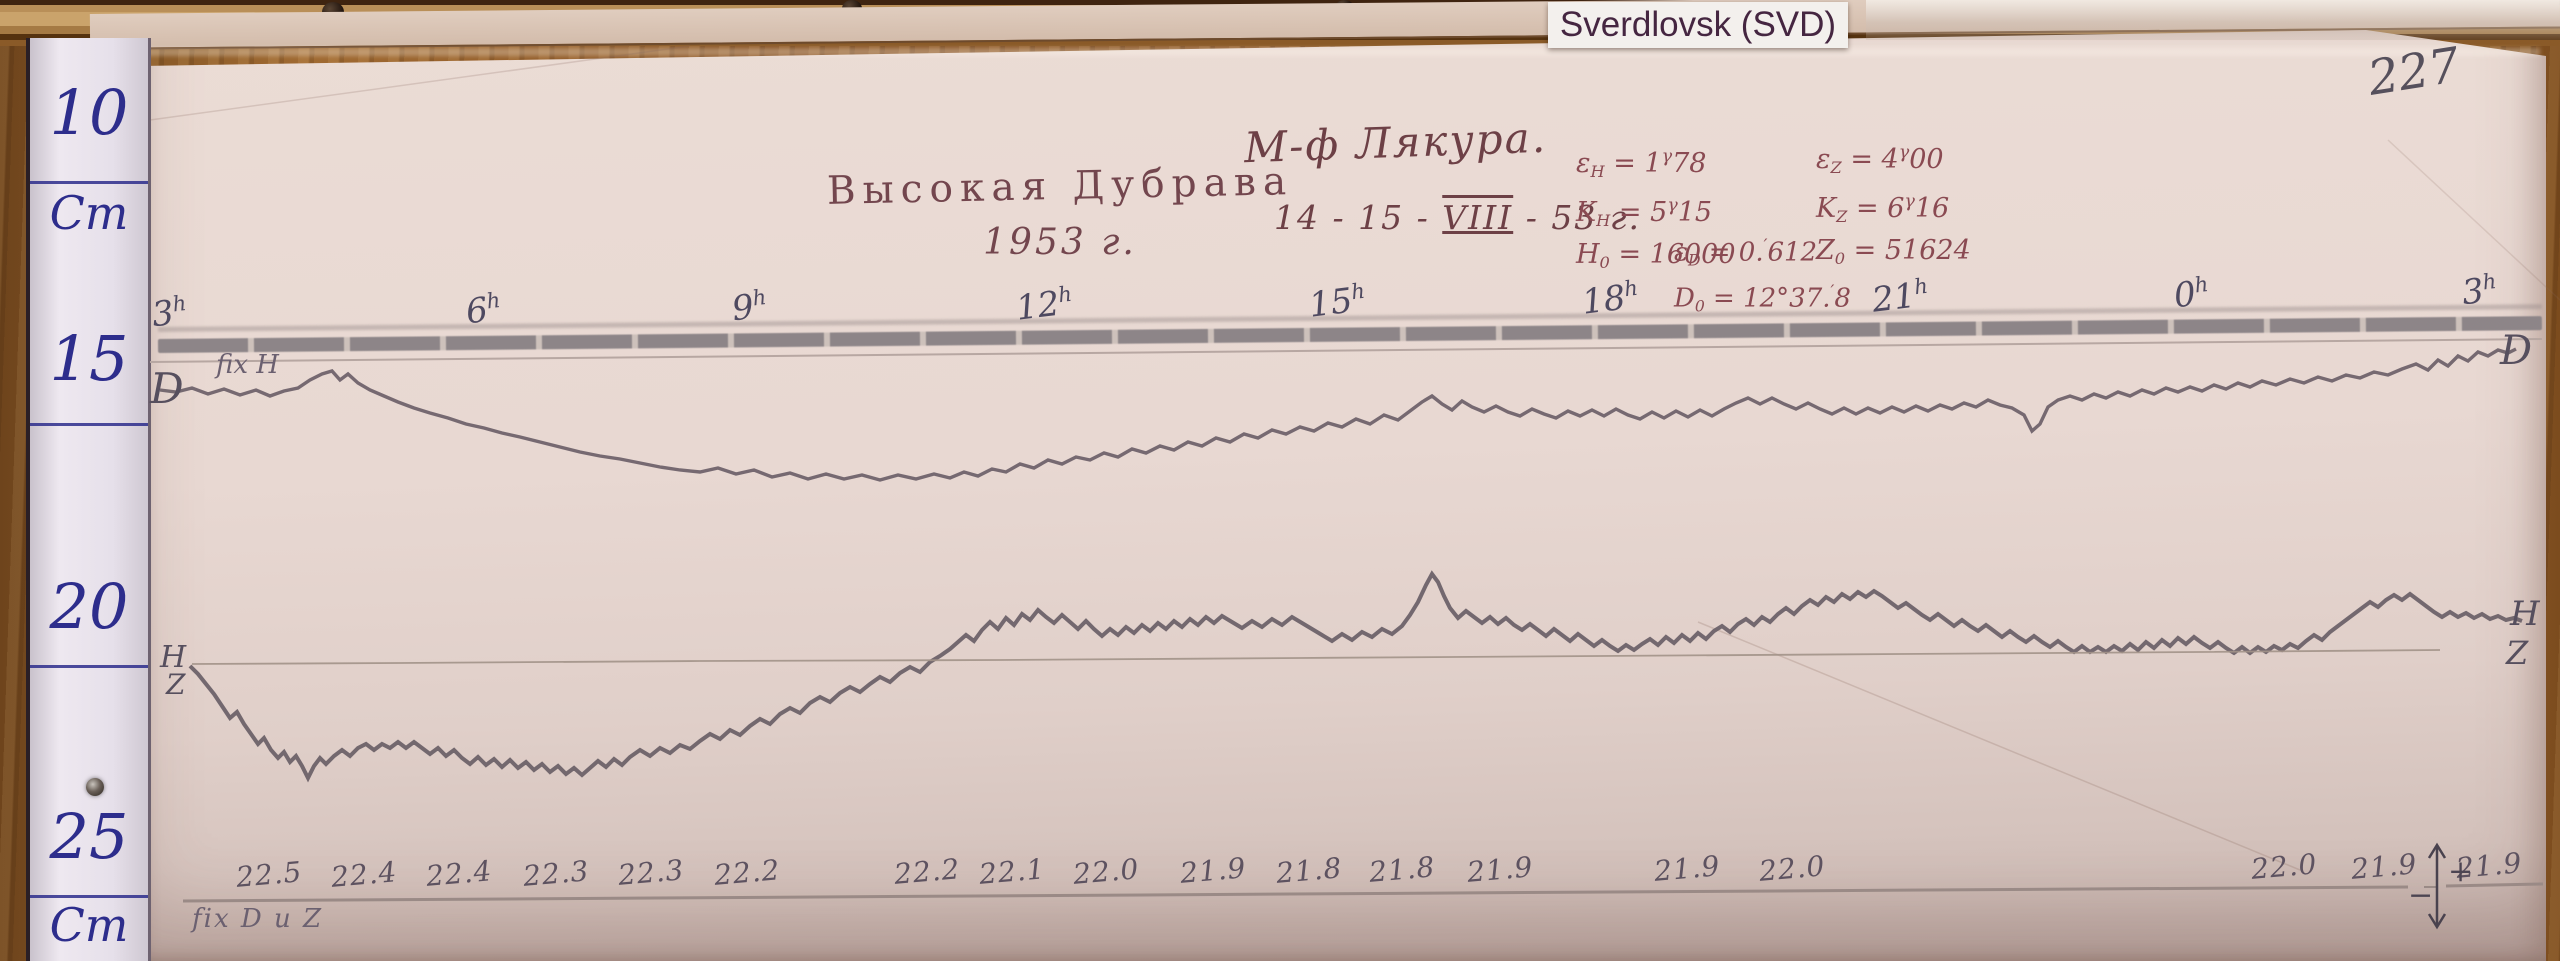 The image size is (2560, 961). What do you see at coordinates (1893, 251) in the screenshot?
I see `constant-row: Z0 = 51624` at bounding box center [1893, 251].